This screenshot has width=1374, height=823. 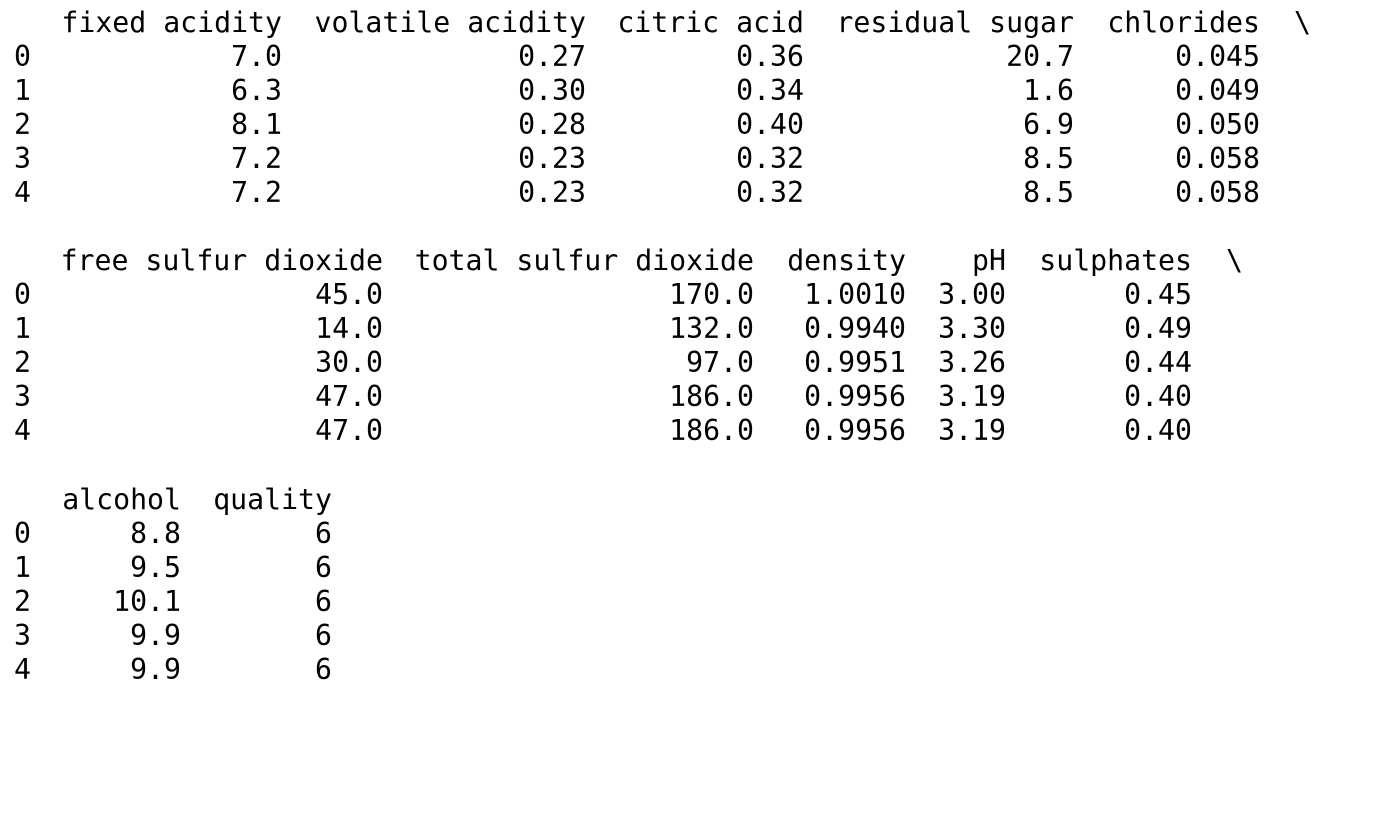 What do you see at coordinates (603, 431) in the screenshot?
I see `table-row: 4 47.0 186.0 0.9956 3.19 0.40` at bounding box center [603, 431].